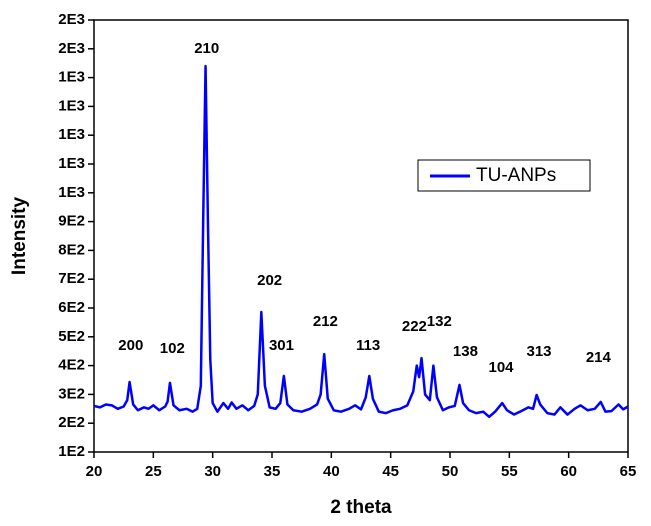 The image size is (651, 526). What do you see at coordinates (516, 175) in the screenshot?
I see `legend-label: TU-ANPs` at bounding box center [516, 175].